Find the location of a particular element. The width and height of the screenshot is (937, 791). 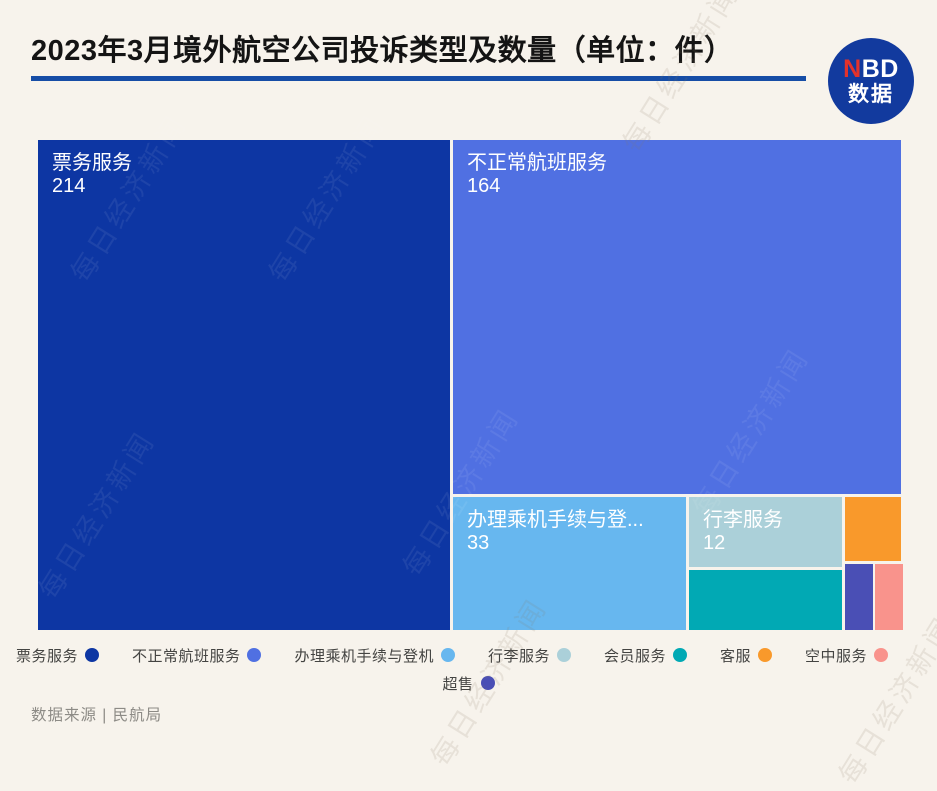

legend-item-ticket-service: 票务服务 is located at coordinates (57, 656).